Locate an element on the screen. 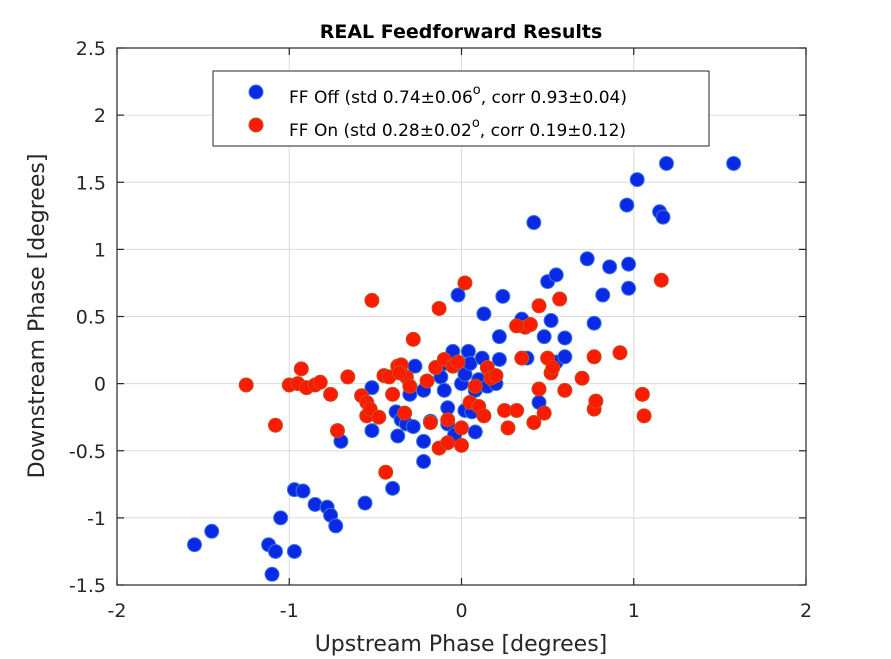  y-tick-labels: -1.5 -1 -0.5 0 0.5 1 1.5 2 2.5 is located at coordinates (87, 317).